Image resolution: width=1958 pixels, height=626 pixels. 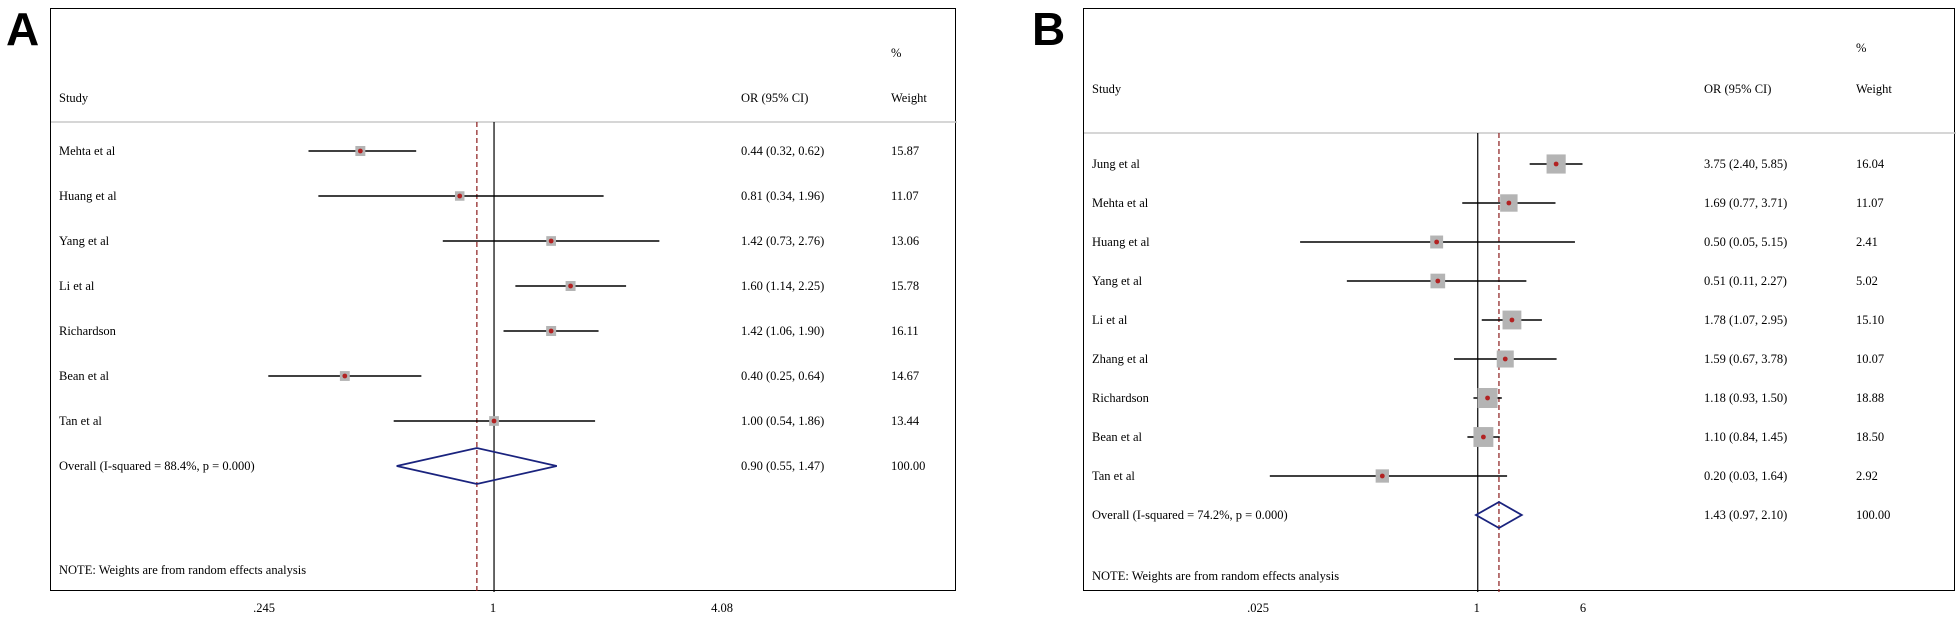 What do you see at coordinates (722, 608) in the screenshot?
I see `x-tick-label: 4.08` at bounding box center [722, 608].